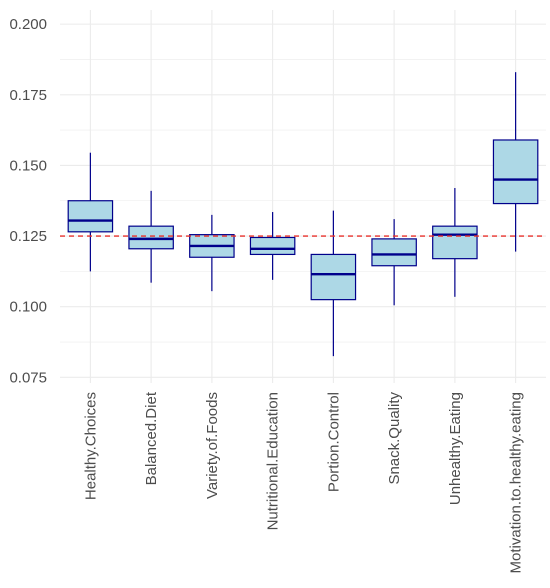 The height and width of the screenshot is (588, 550). What do you see at coordinates (28, 95) in the screenshot?
I see `y-tick-label: 0.175` at bounding box center [28, 95].